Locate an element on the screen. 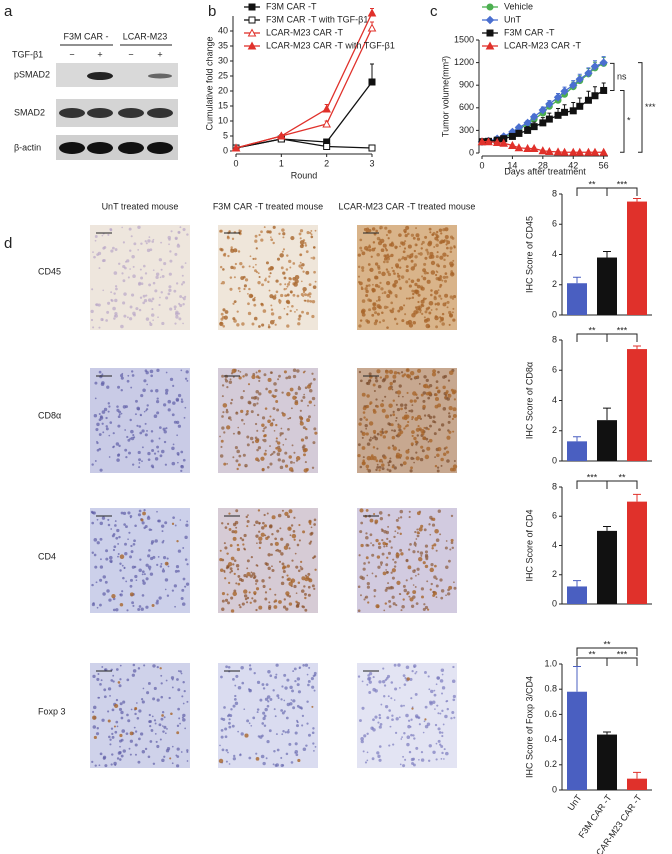 This screenshot has width=672, height=854. significance-label: *** is located at coordinates (650, 107).